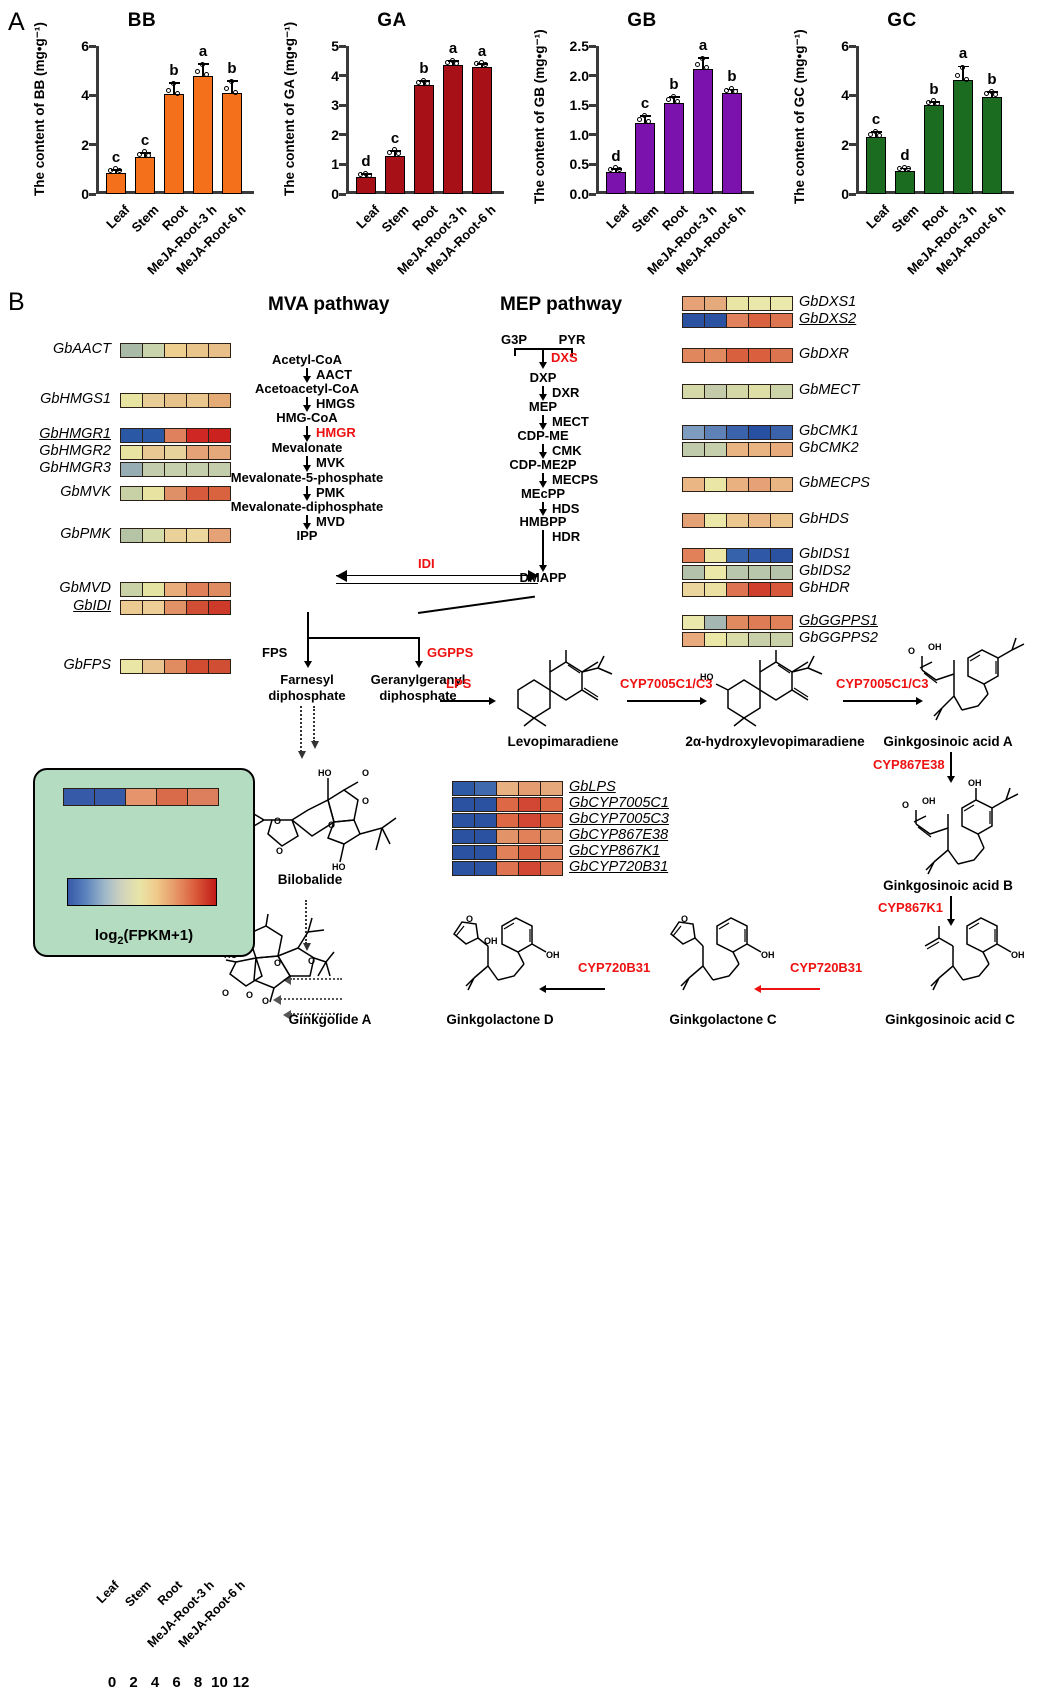 The width and height of the screenshot is (1045, 1691). Describe the element at coordinates (141, 797) in the screenshot. I see `legend-sample-row` at that location.